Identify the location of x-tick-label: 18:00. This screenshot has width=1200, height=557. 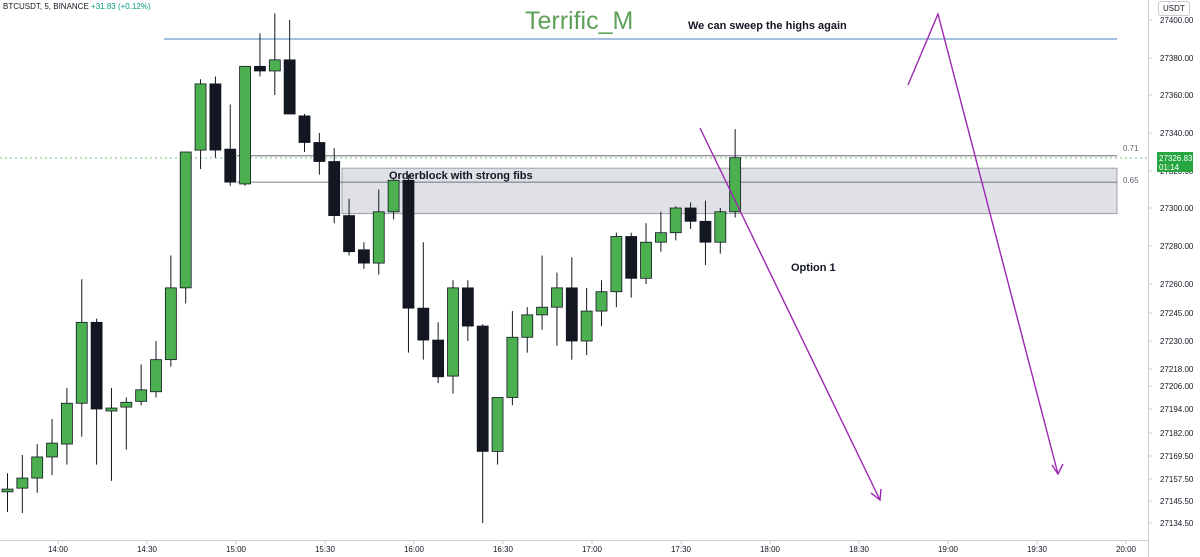
(770, 549).